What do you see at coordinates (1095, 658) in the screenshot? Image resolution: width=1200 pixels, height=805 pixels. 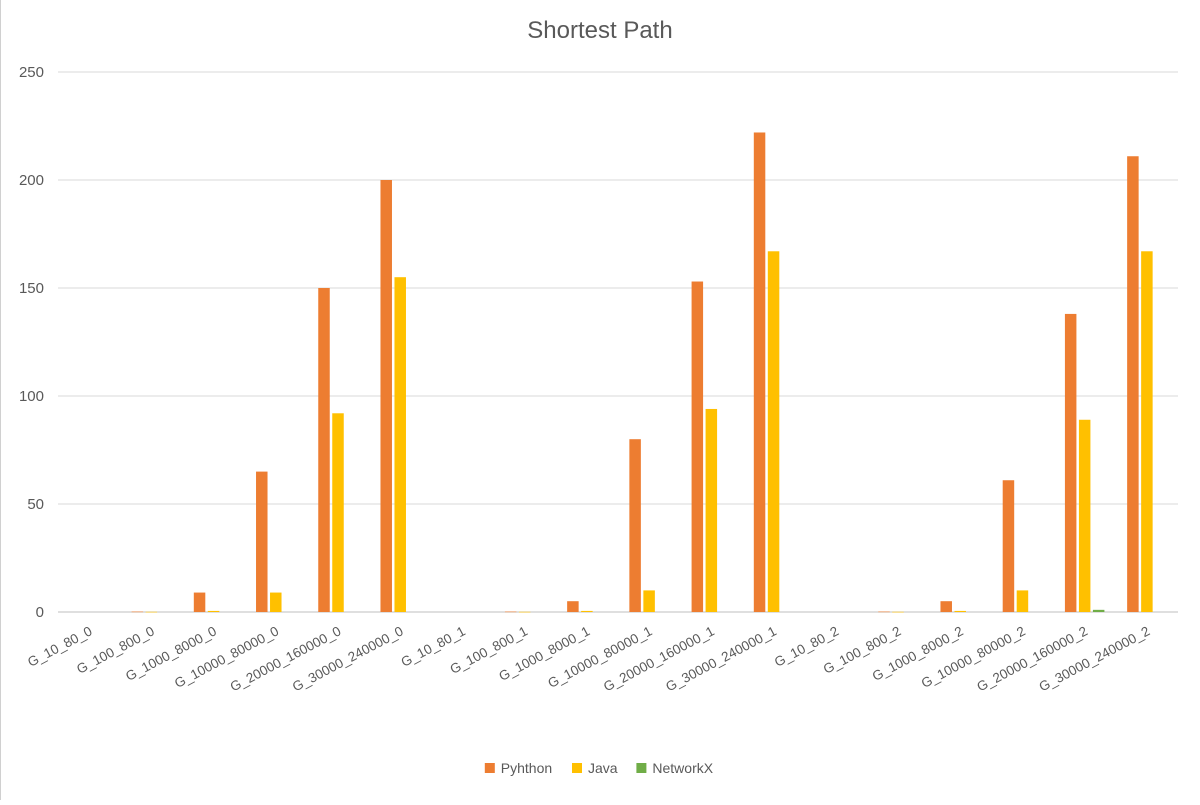 I see `x-tick-label: G_30000_240000_2` at bounding box center [1095, 658].